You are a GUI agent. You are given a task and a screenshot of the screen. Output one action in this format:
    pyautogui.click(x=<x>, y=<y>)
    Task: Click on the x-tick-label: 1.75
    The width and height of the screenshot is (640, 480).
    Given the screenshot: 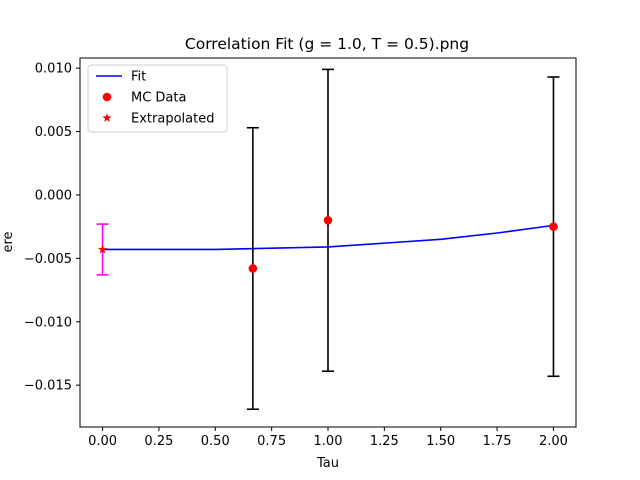 What is the action you would take?
    pyautogui.click(x=497, y=441)
    